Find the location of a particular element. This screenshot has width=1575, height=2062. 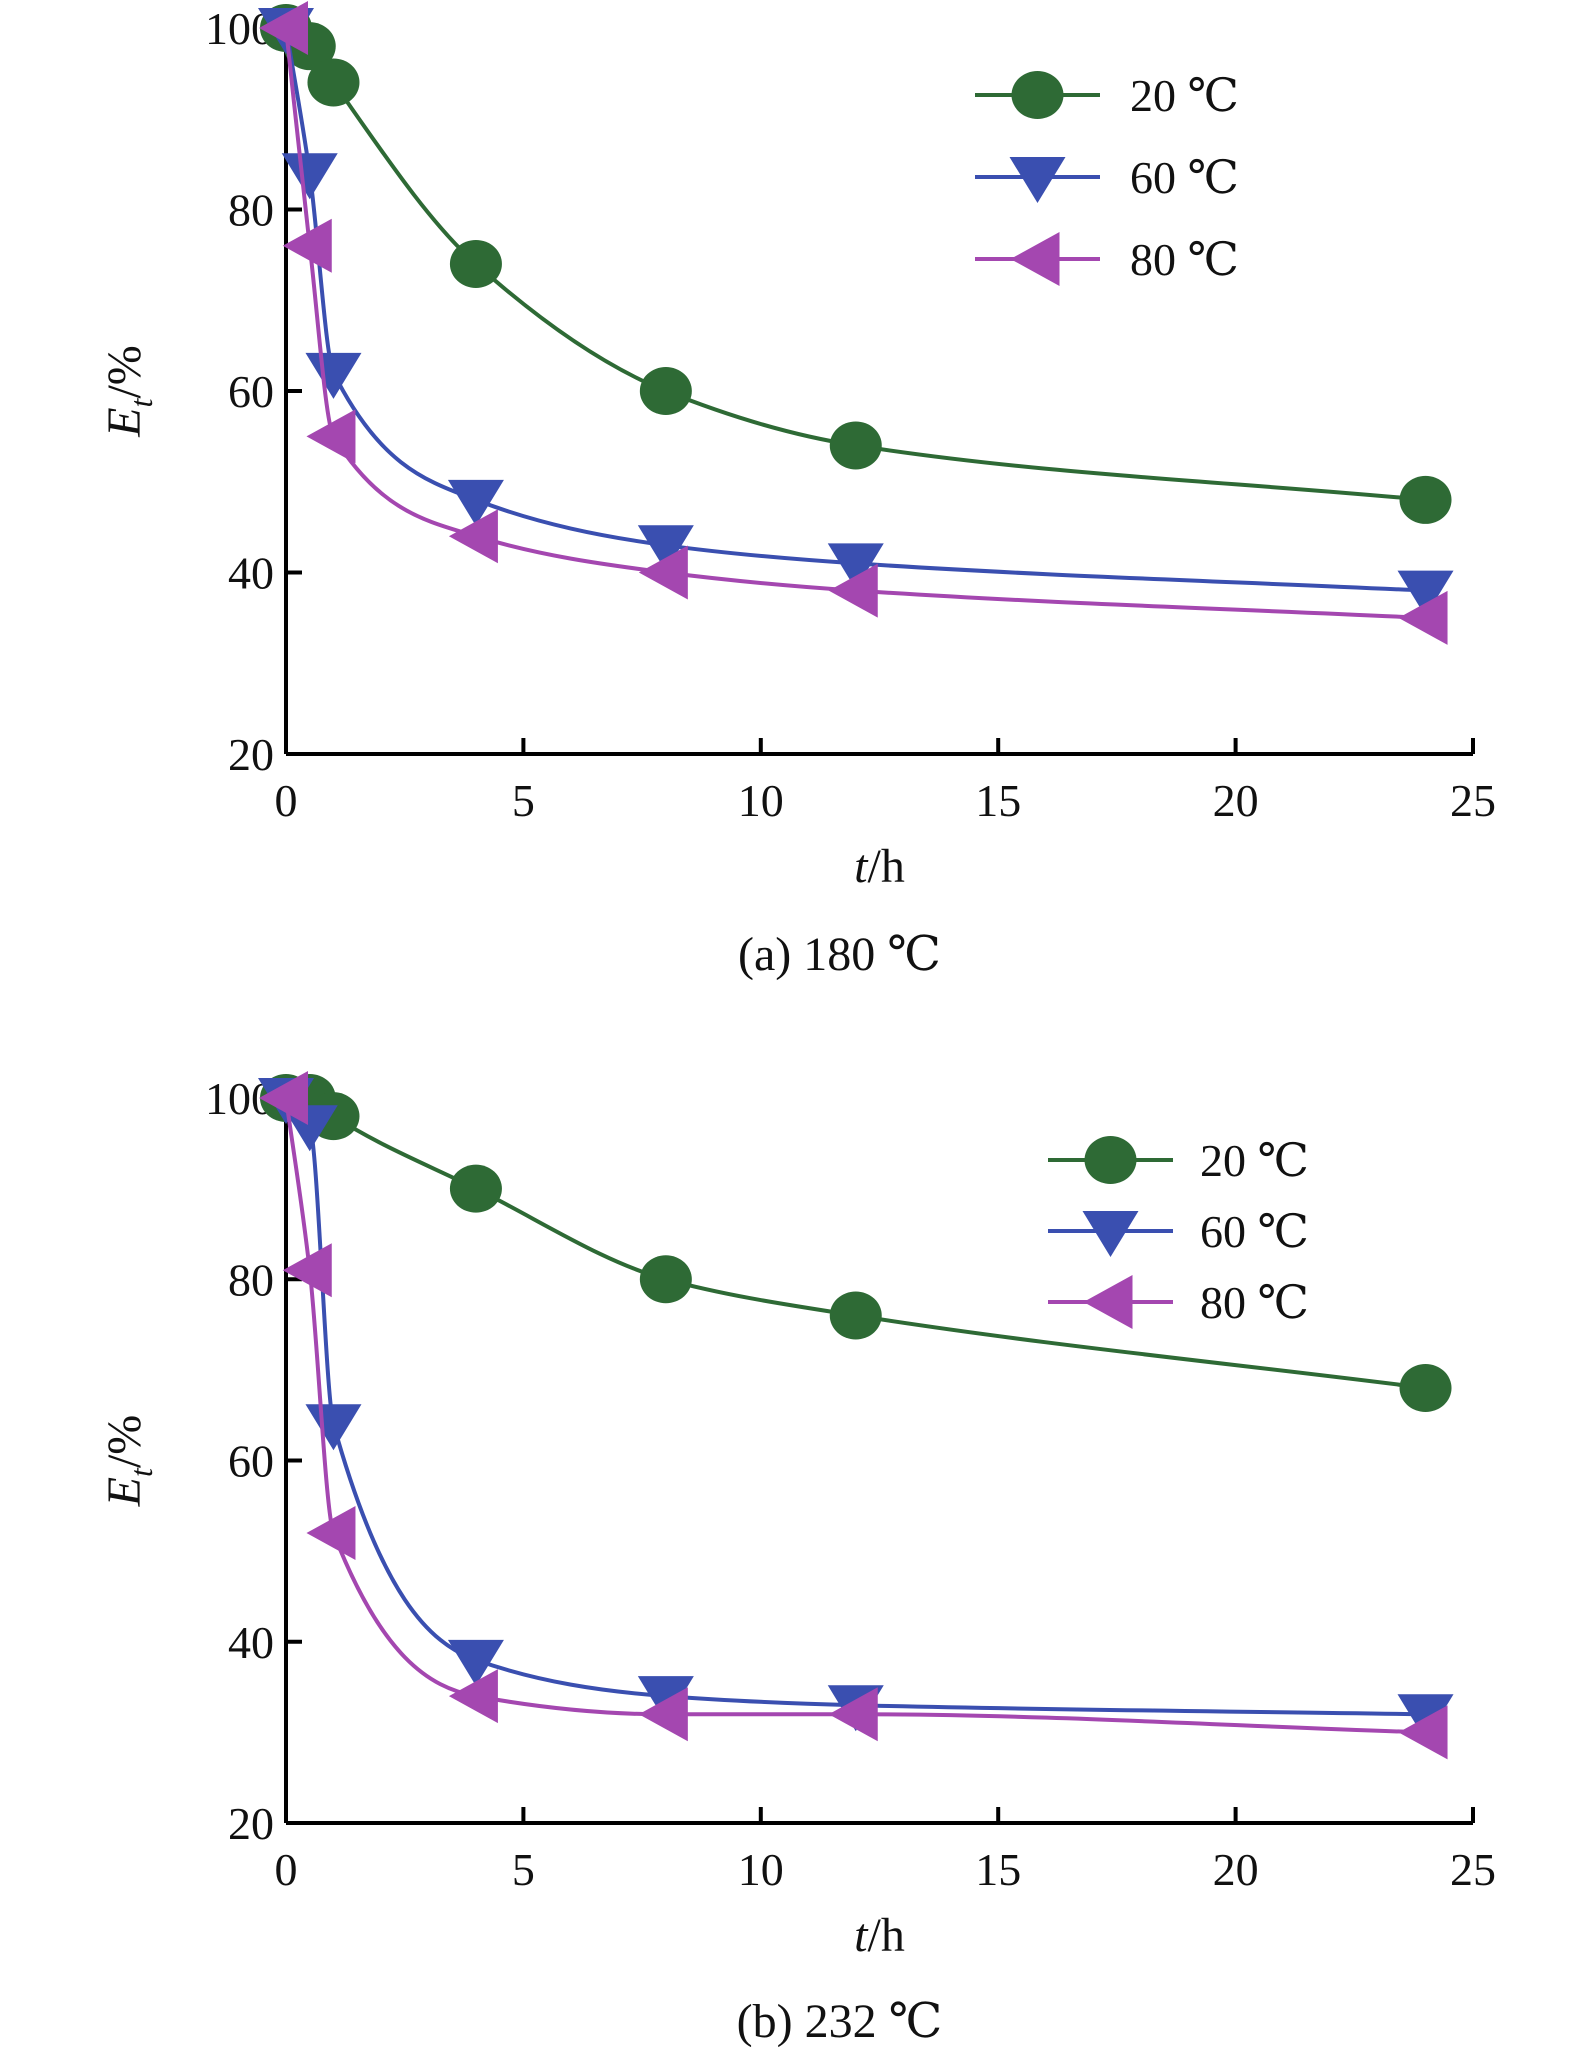

panel-caption: (b) 232 ℃ is located at coordinates (840, 2021).